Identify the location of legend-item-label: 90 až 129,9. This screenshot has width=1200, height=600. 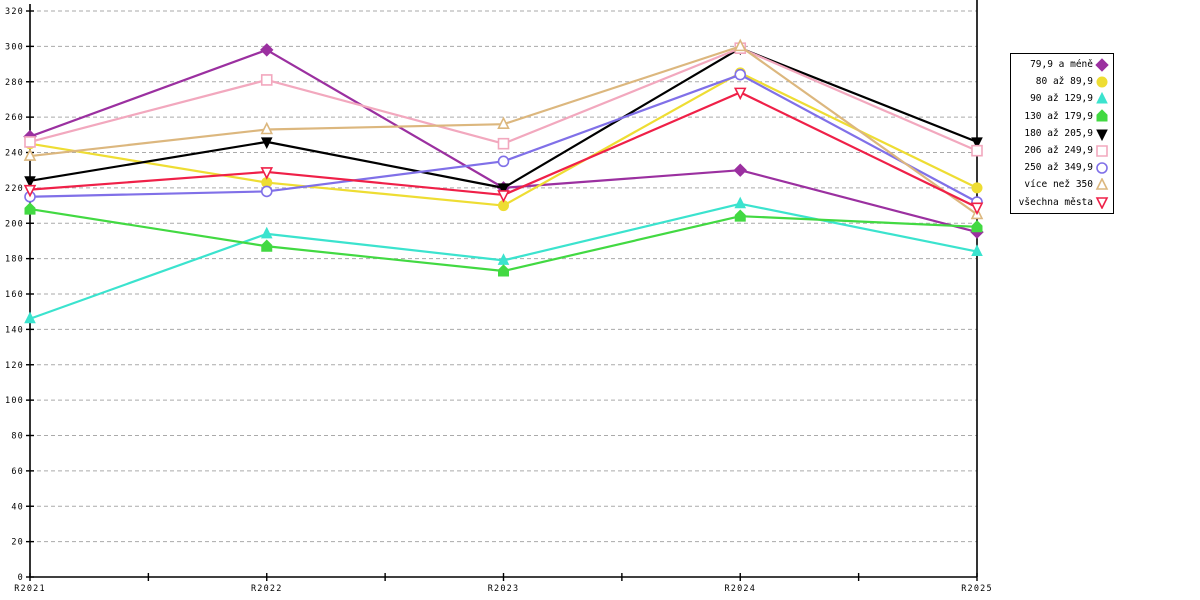
(1061, 99).